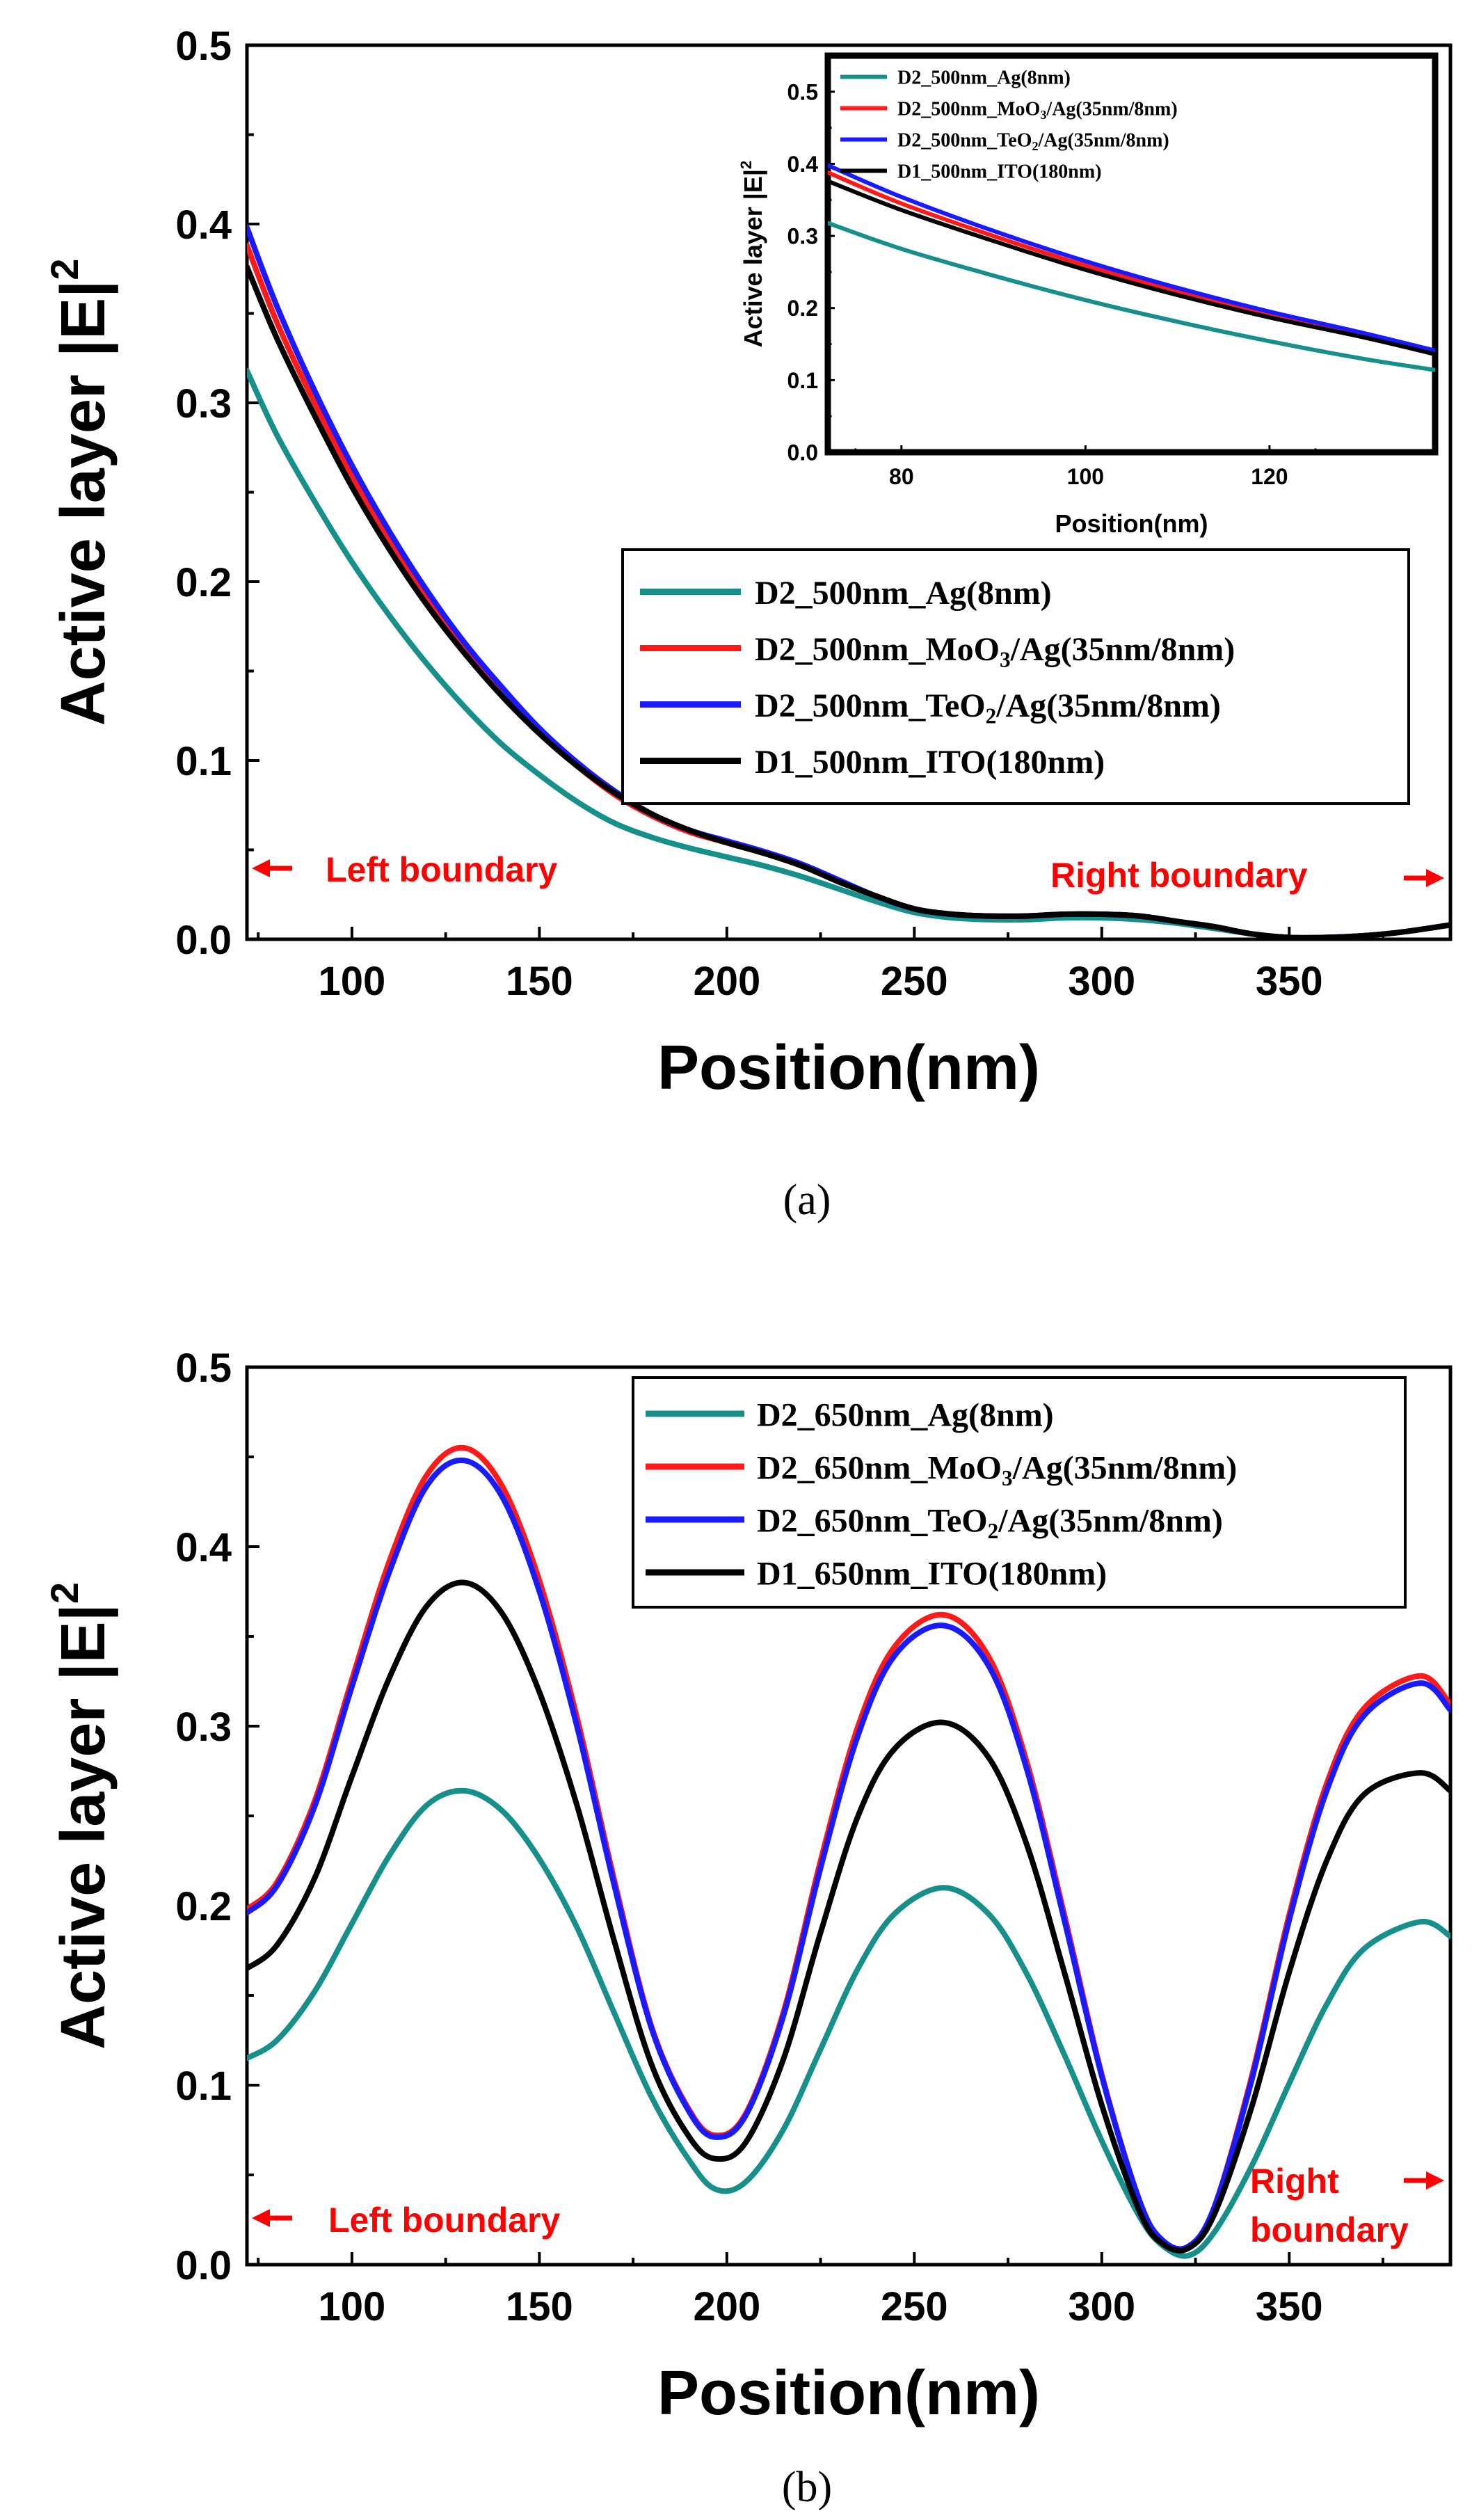  I want to click on x-tick-label: 120, so click(1269, 476).